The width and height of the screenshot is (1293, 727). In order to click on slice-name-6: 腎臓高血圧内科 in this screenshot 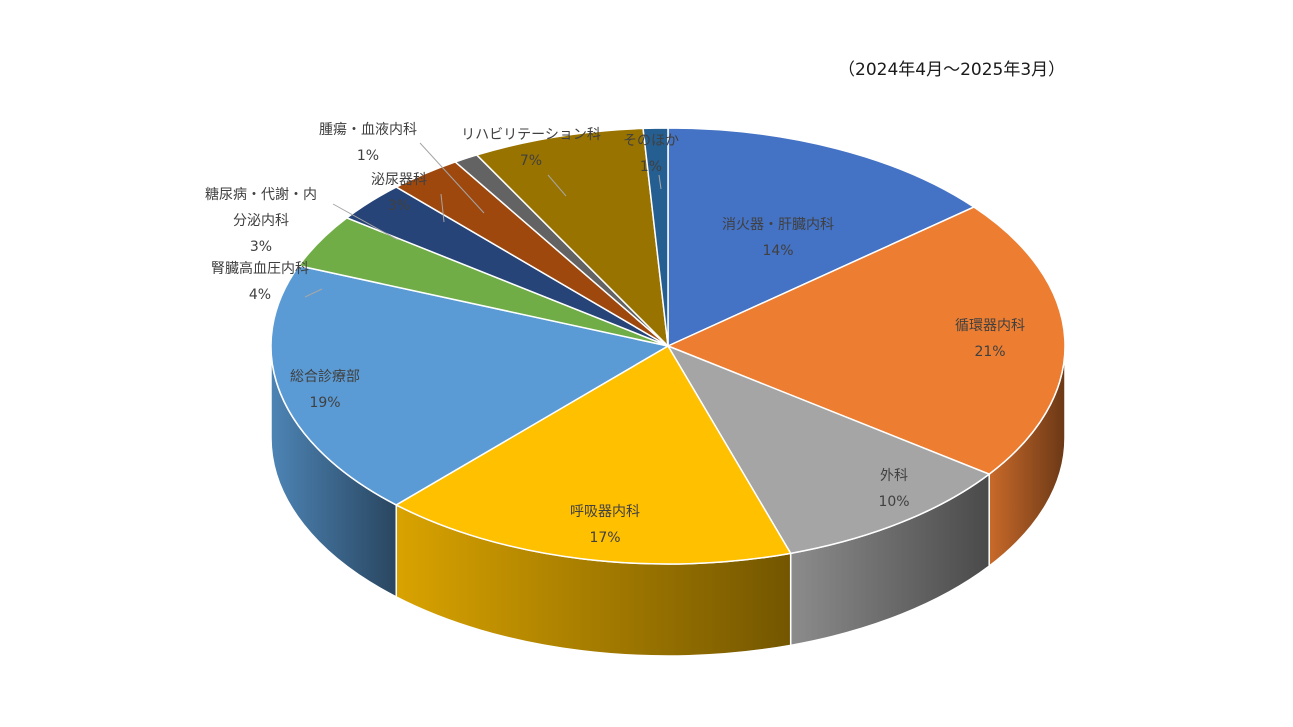, I will do `click(260, 268)`.